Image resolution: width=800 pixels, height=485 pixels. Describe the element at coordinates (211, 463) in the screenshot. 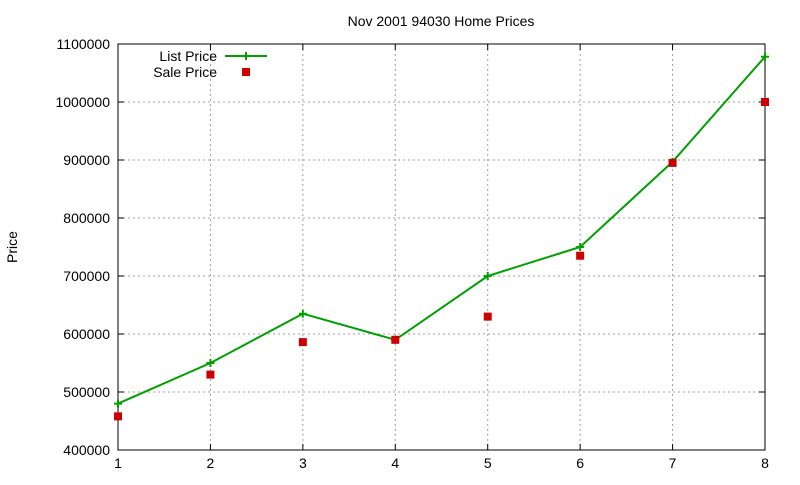

I see `x-tick-label: 2` at that location.